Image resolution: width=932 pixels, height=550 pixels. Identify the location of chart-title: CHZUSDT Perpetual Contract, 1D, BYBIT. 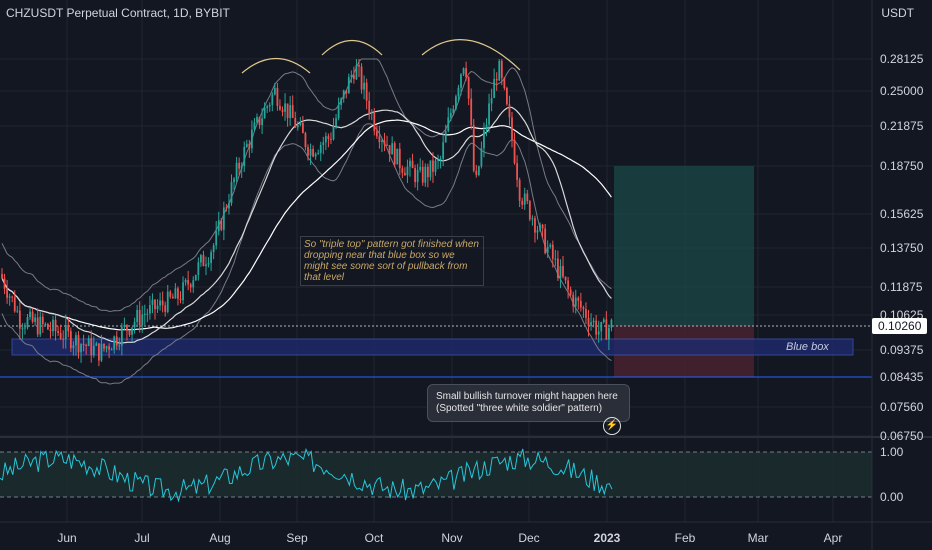
(118, 13).